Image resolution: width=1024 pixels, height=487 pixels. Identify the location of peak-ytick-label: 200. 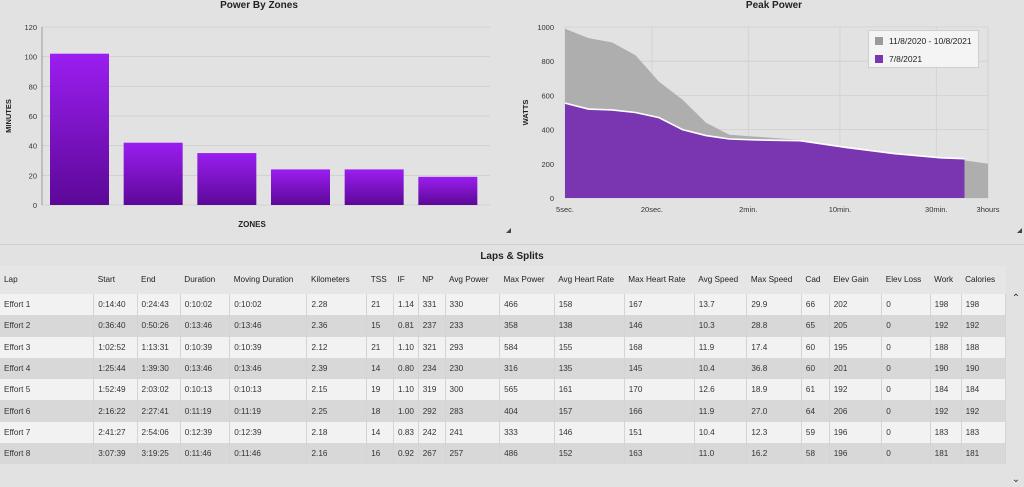
(547, 164).